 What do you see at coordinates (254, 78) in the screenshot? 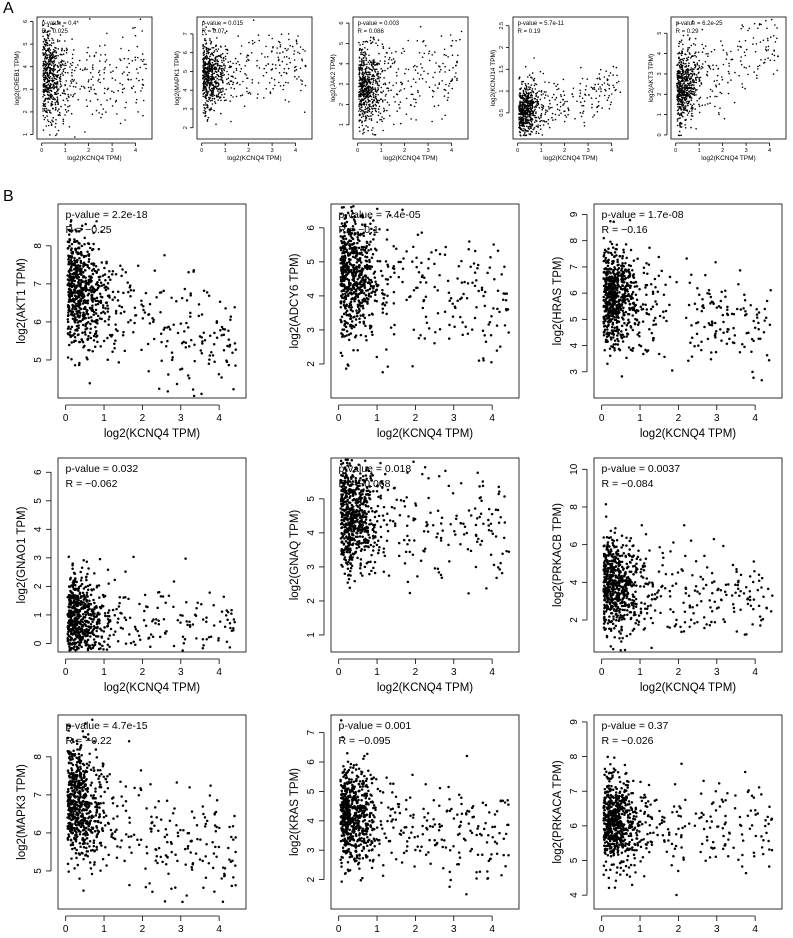
I see `plot-frame` at bounding box center [254, 78].